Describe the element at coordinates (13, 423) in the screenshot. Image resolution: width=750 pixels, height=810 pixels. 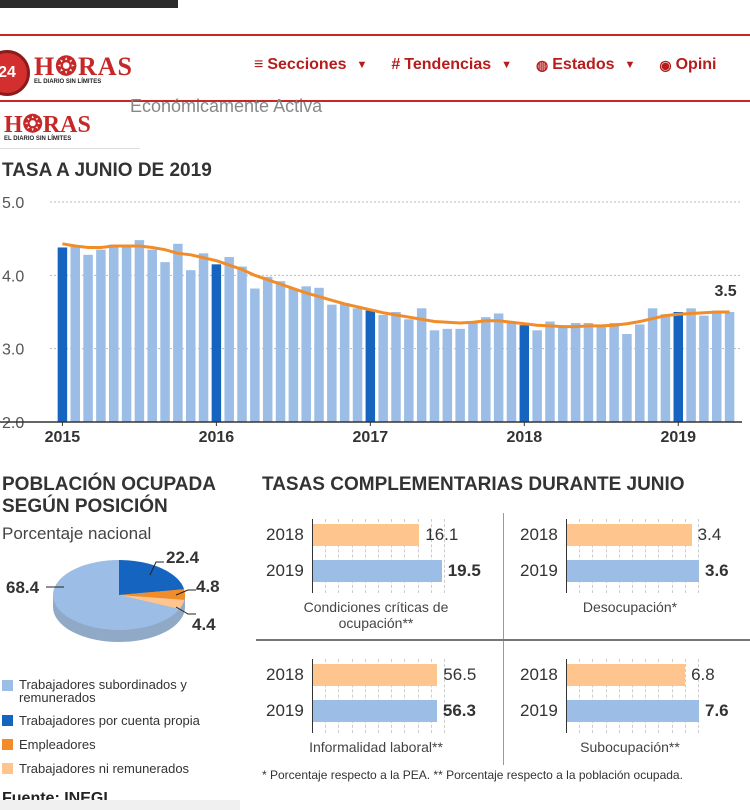
I see `y-tick-label: 2.0` at that location.